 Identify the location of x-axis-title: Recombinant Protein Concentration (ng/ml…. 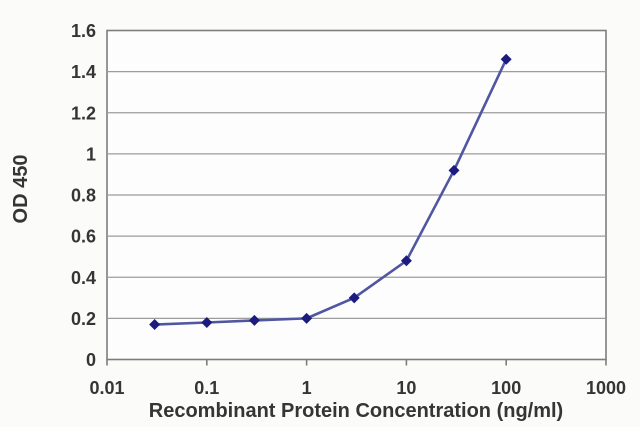
(356, 411).